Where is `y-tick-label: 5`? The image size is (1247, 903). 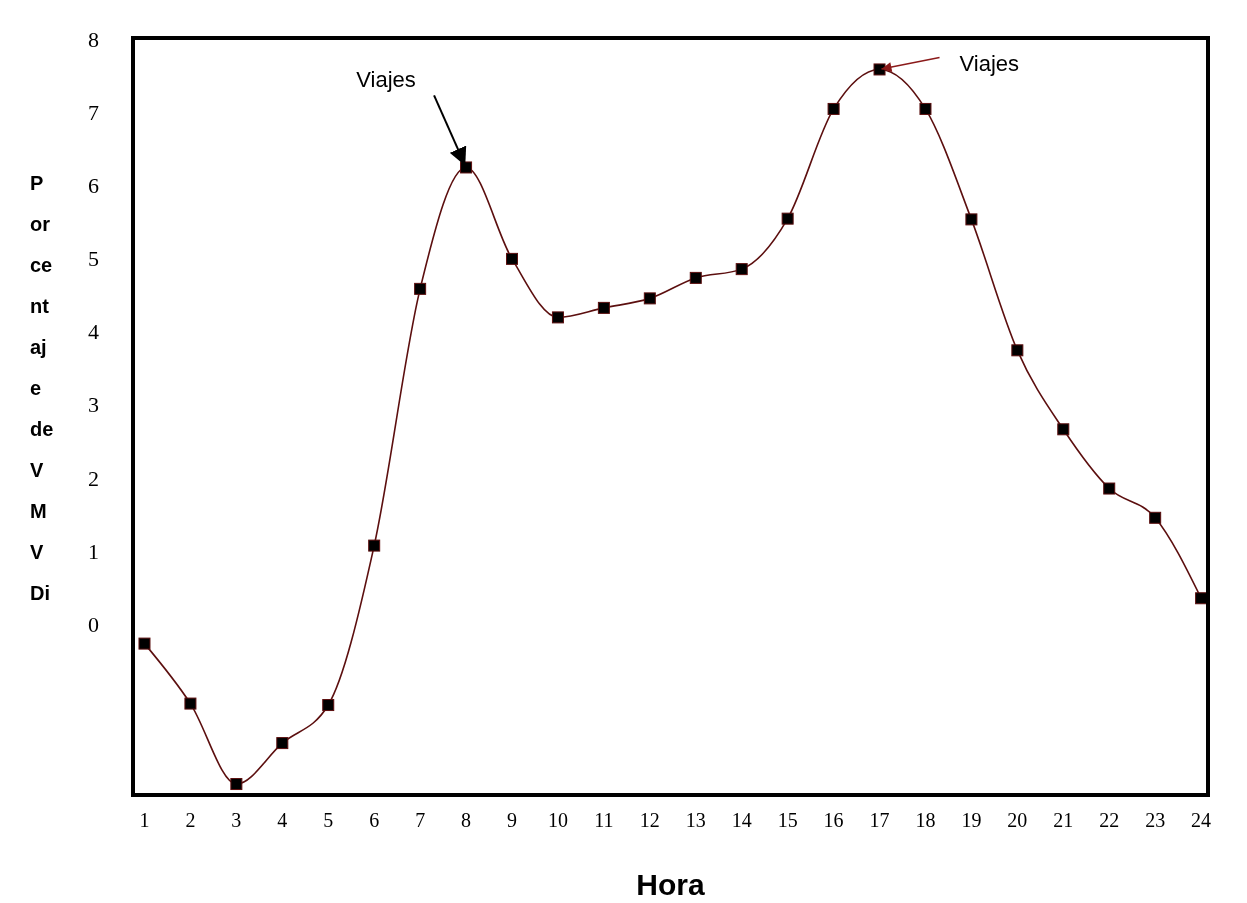
y-tick-label: 5 is located at coordinates (93, 259).